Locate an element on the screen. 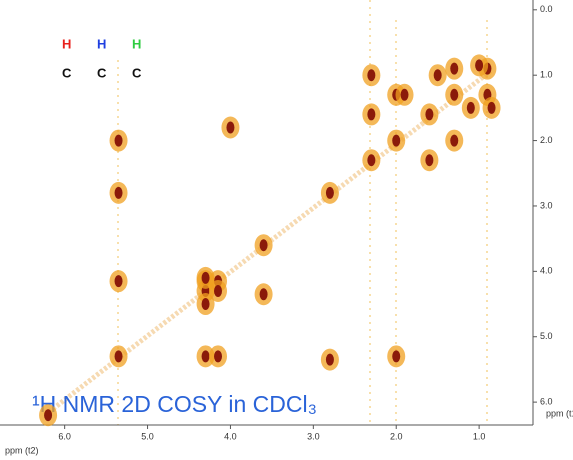  x-tick-label: 5.0 is located at coordinates (147, 436).